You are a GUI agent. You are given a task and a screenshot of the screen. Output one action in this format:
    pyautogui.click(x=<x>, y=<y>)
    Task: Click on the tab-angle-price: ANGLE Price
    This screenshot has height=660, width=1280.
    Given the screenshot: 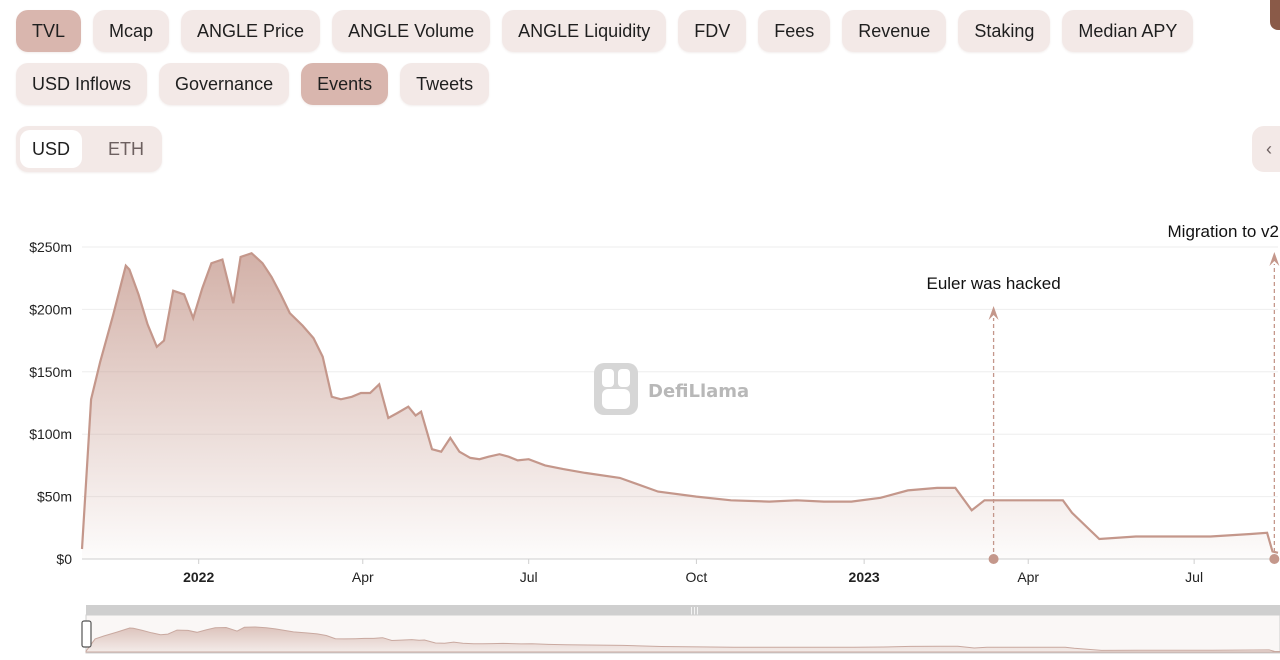 What is the action you would take?
    pyautogui.click(x=251, y=31)
    